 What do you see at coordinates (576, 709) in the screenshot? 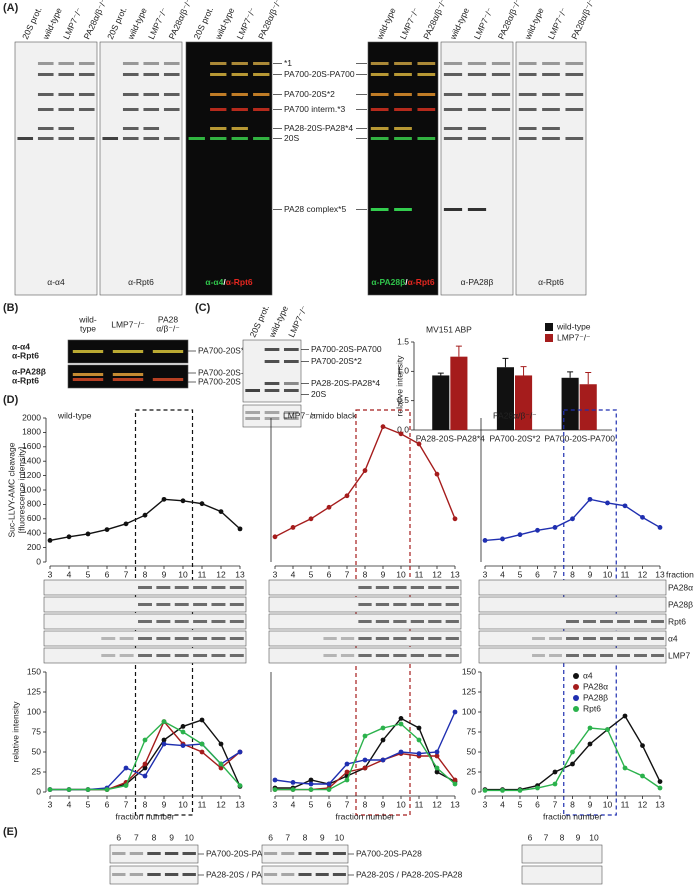
I see `legend-marker` at bounding box center [576, 709].